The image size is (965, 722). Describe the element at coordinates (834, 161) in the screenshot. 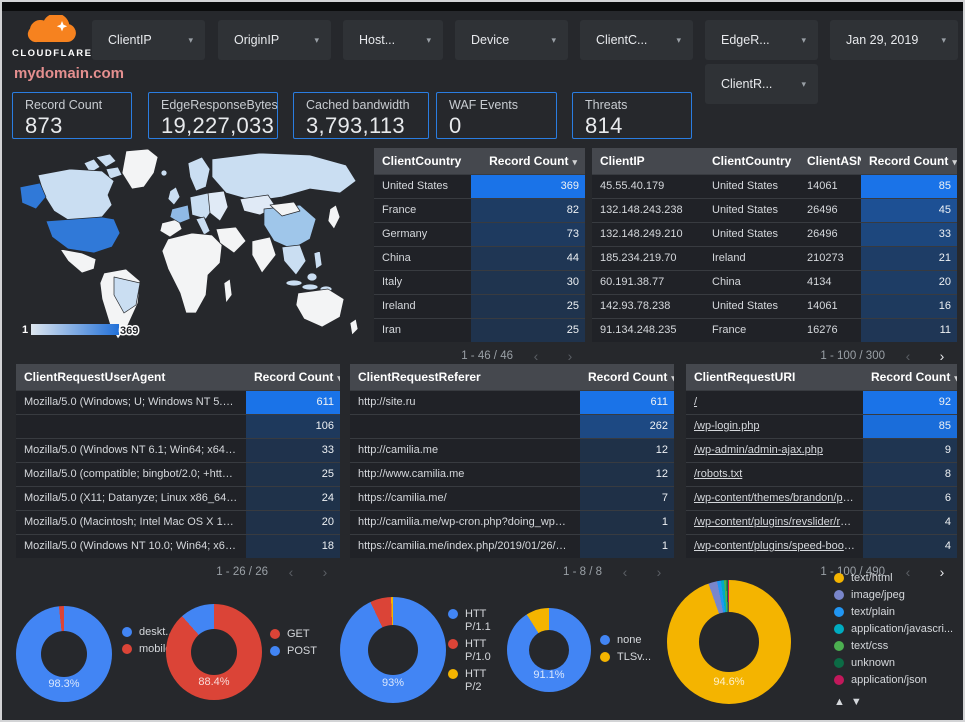

I see `column-header: ClientASN` at that location.